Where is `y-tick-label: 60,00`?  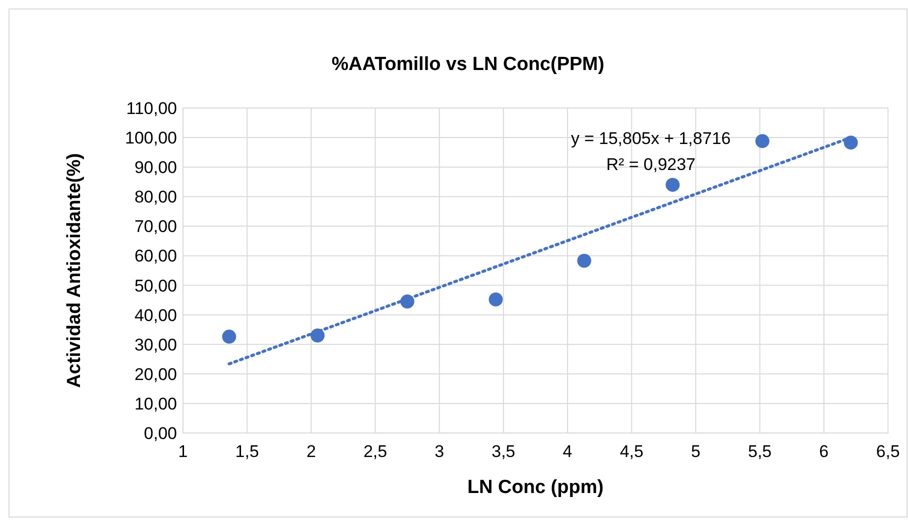 y-tick-label: 60,00 is located at coordinates (155, 256).